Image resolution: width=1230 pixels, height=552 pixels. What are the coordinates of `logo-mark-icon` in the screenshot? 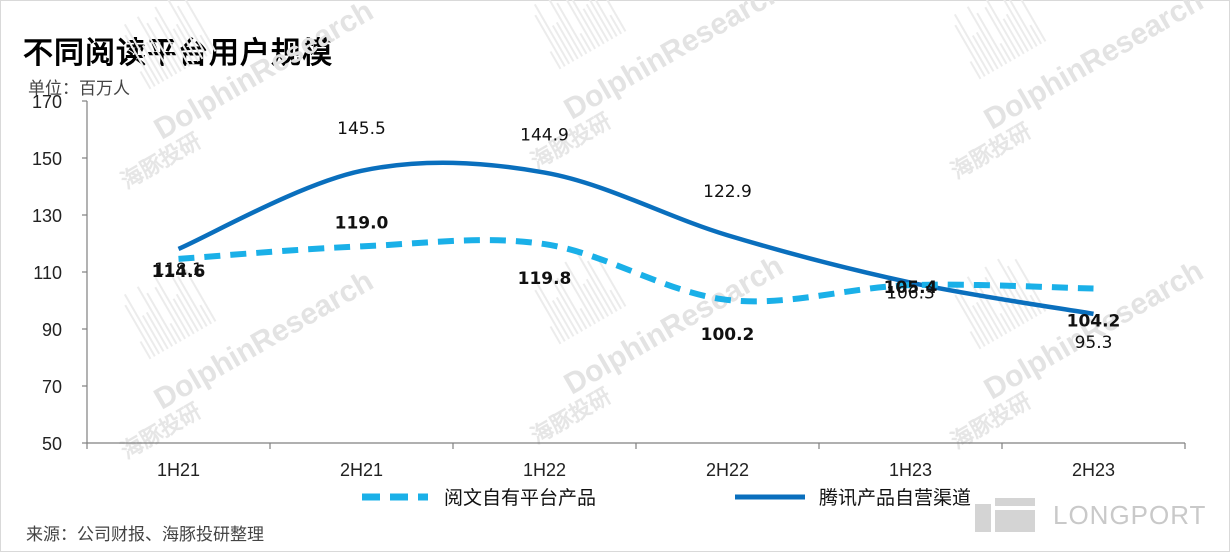 It's located at (1005, 515).